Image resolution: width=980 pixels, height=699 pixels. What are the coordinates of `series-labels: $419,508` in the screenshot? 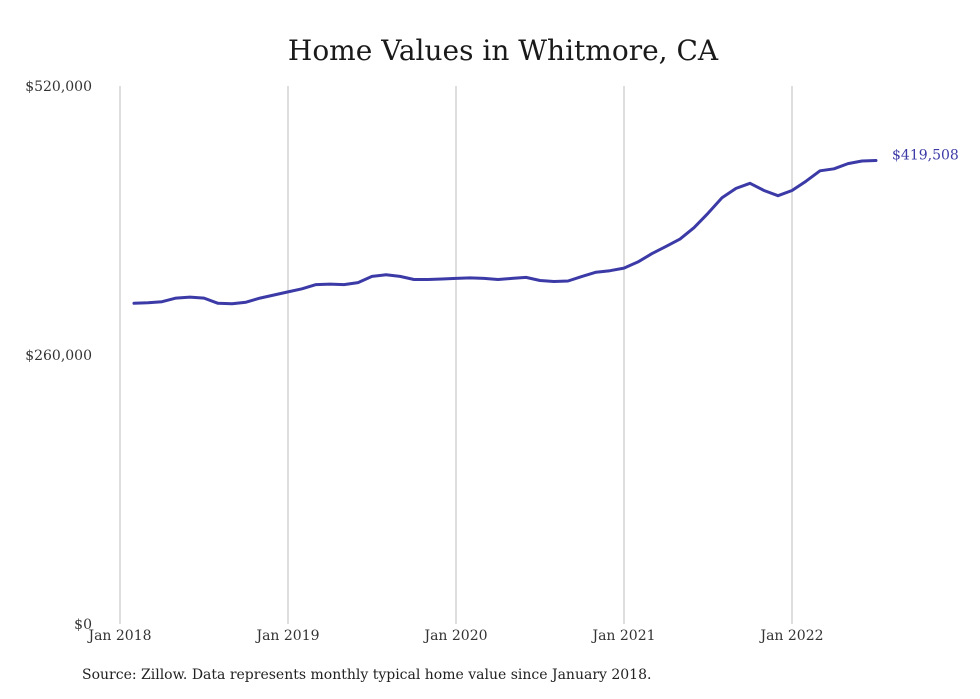 It's located at (925, 155).